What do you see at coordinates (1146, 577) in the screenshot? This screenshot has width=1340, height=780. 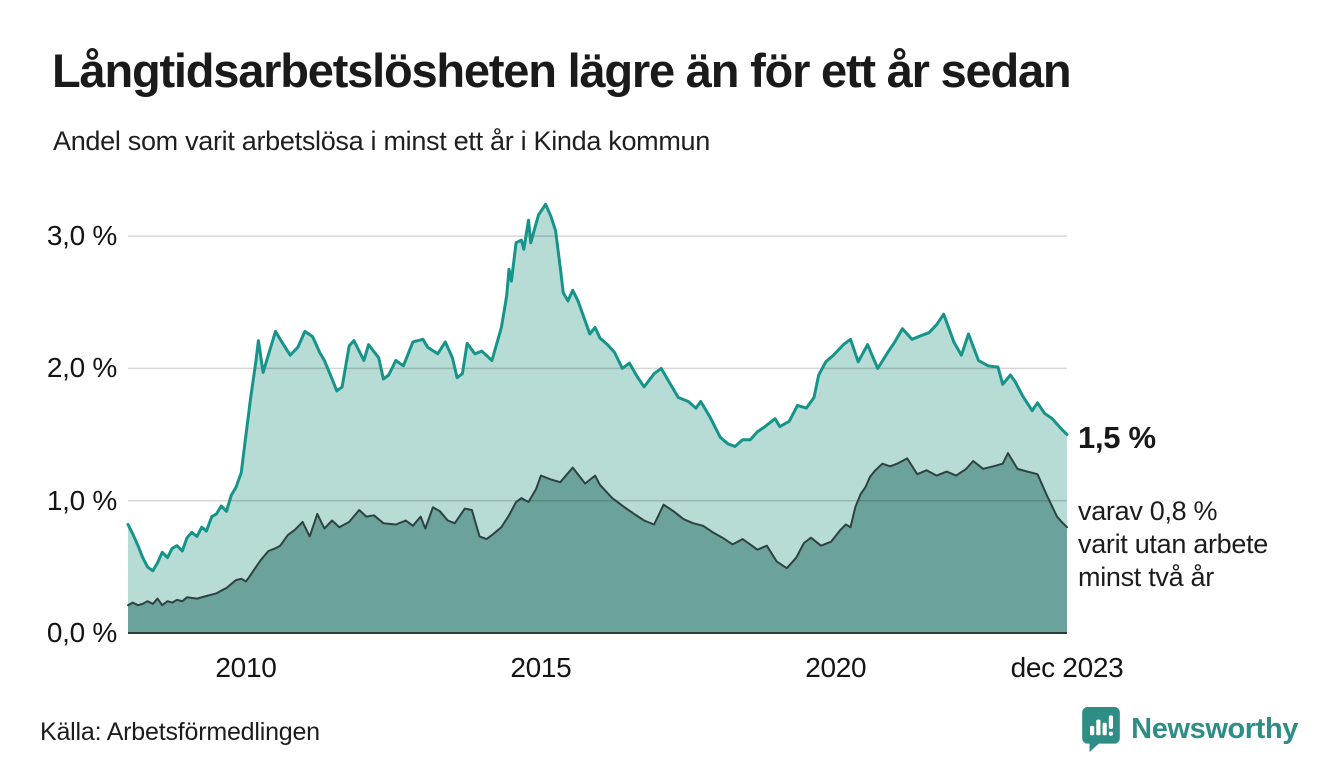 I see `note-line: minst två år` at bounding box center [1146, 577].